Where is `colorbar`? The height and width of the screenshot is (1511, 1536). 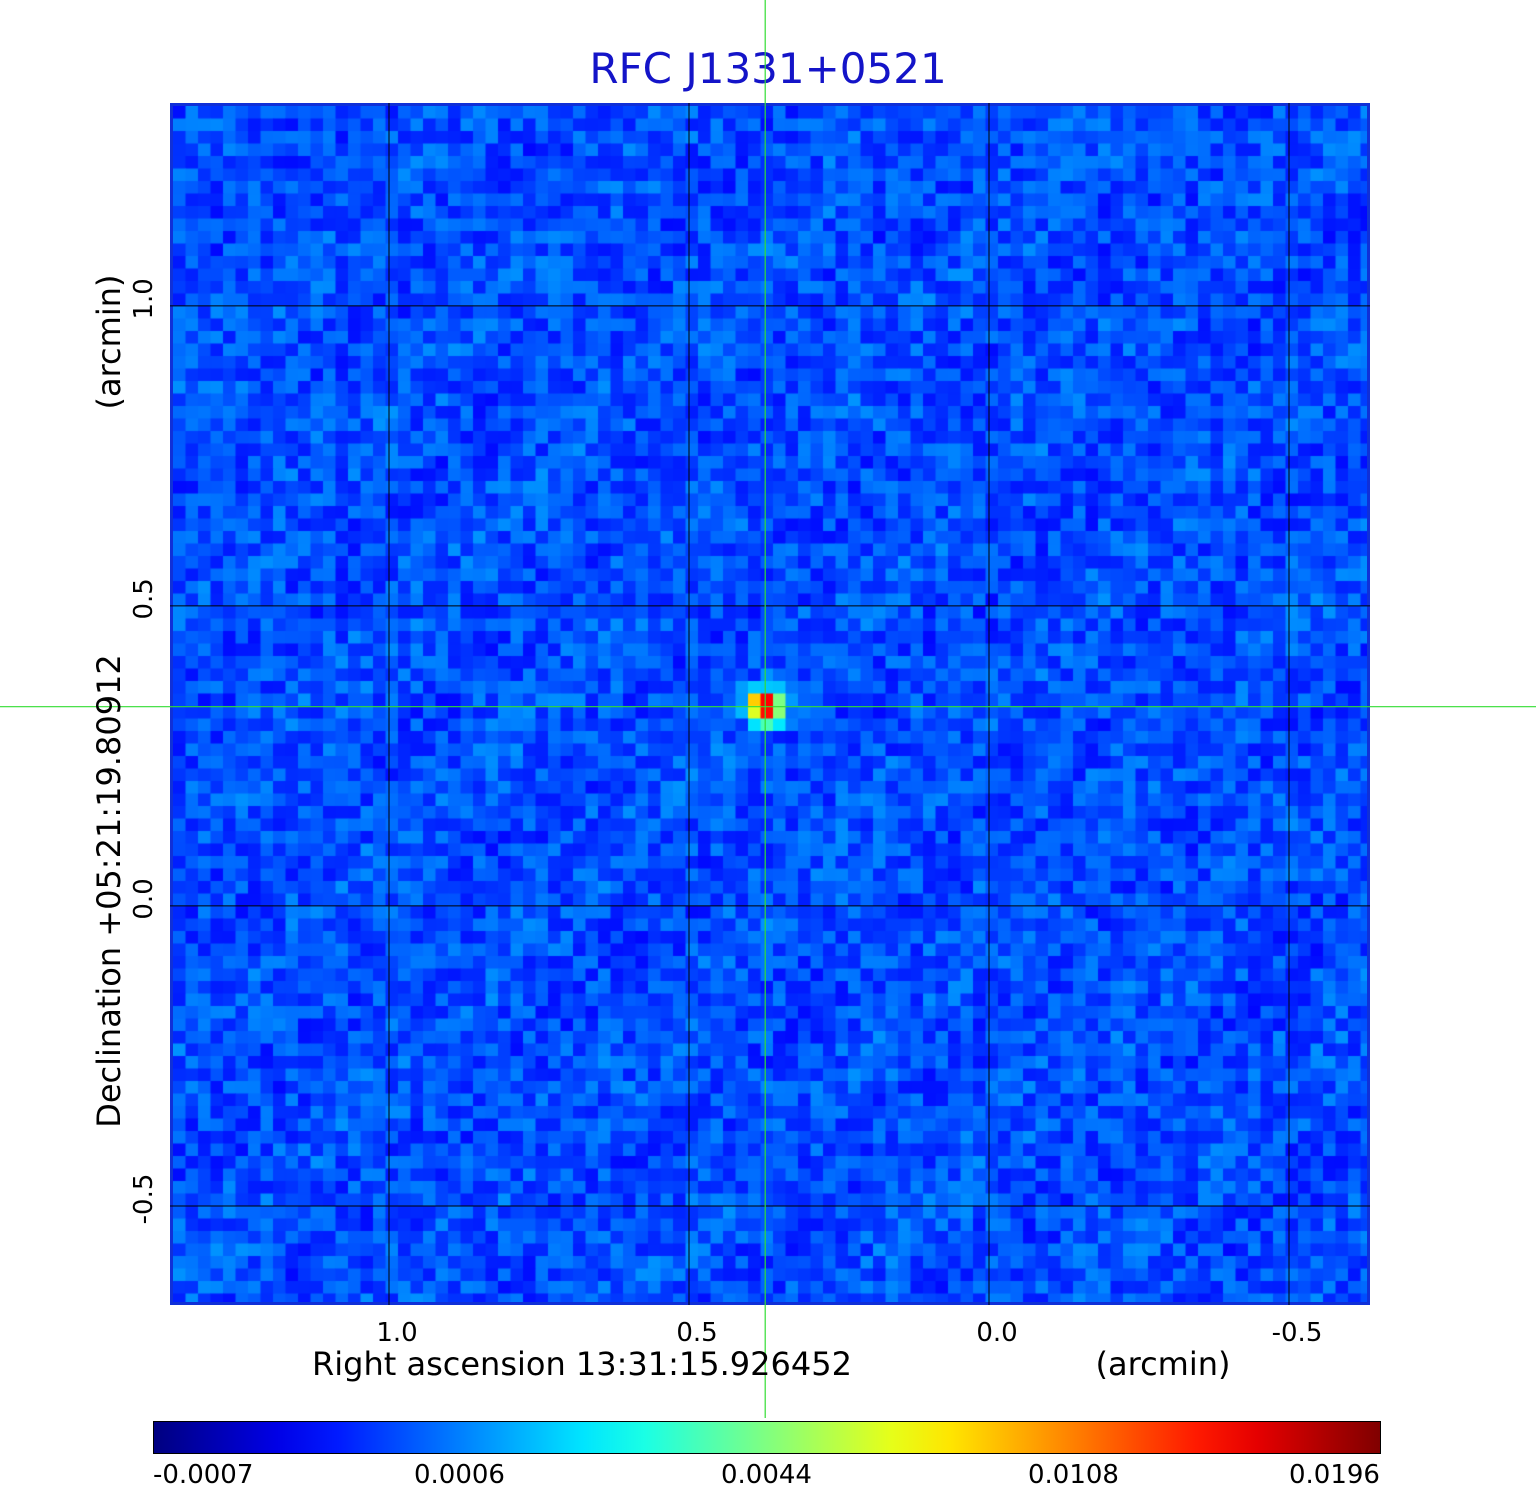 colorbar is located at coordinates (767, 1437).